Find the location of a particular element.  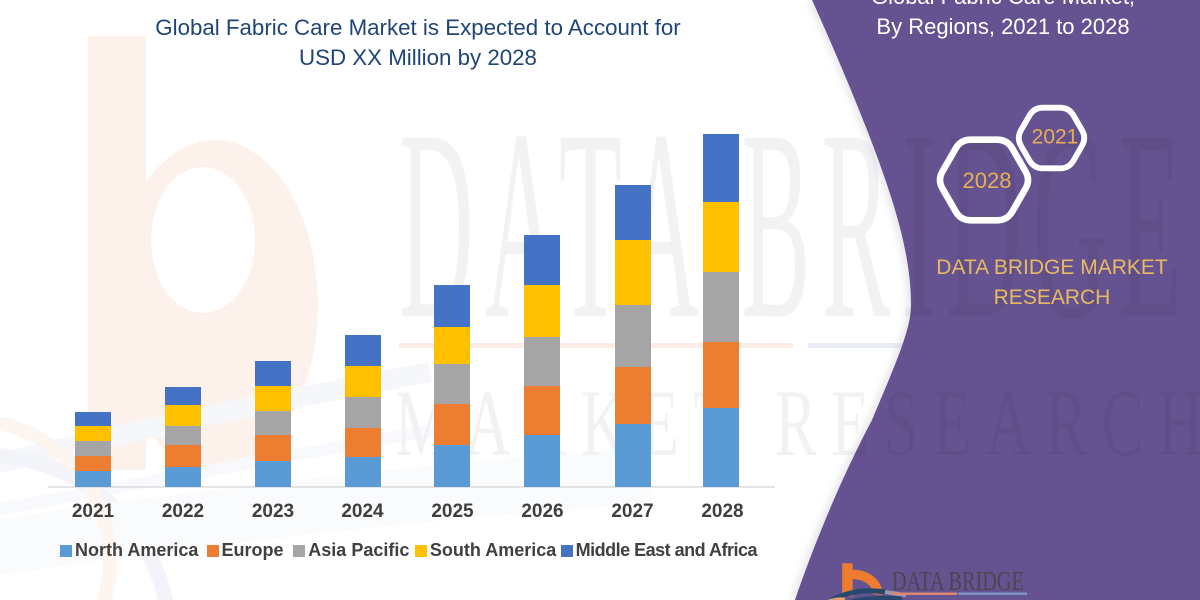

svg-text: MARKET RESEARCH is located at coordinates (957, 599).